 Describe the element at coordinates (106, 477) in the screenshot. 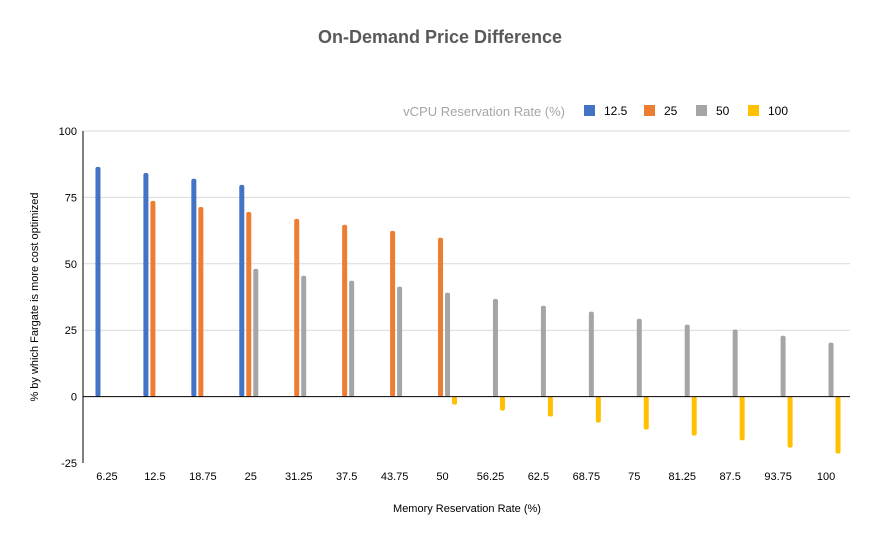

I see `x-tick-label: 6.25` at that location.